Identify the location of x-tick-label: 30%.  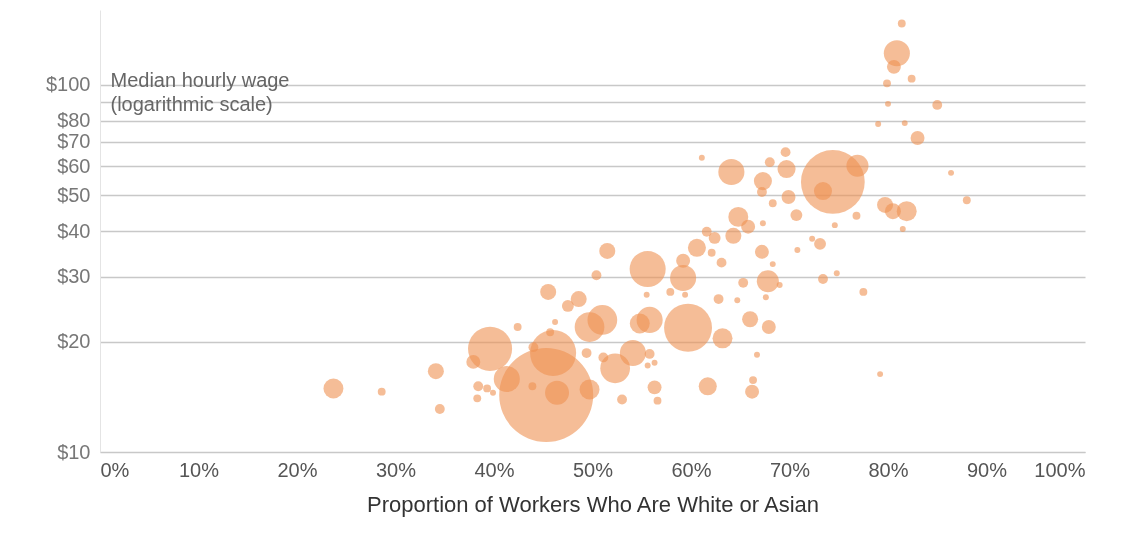
(396, 469).